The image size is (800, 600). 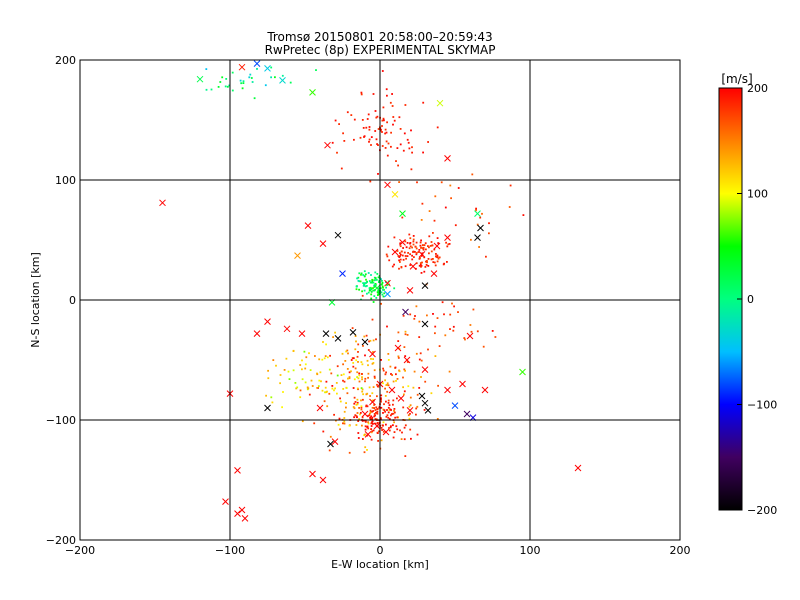 I want to click on colorbar-tick-label: 200, so click(x=757, y=88).